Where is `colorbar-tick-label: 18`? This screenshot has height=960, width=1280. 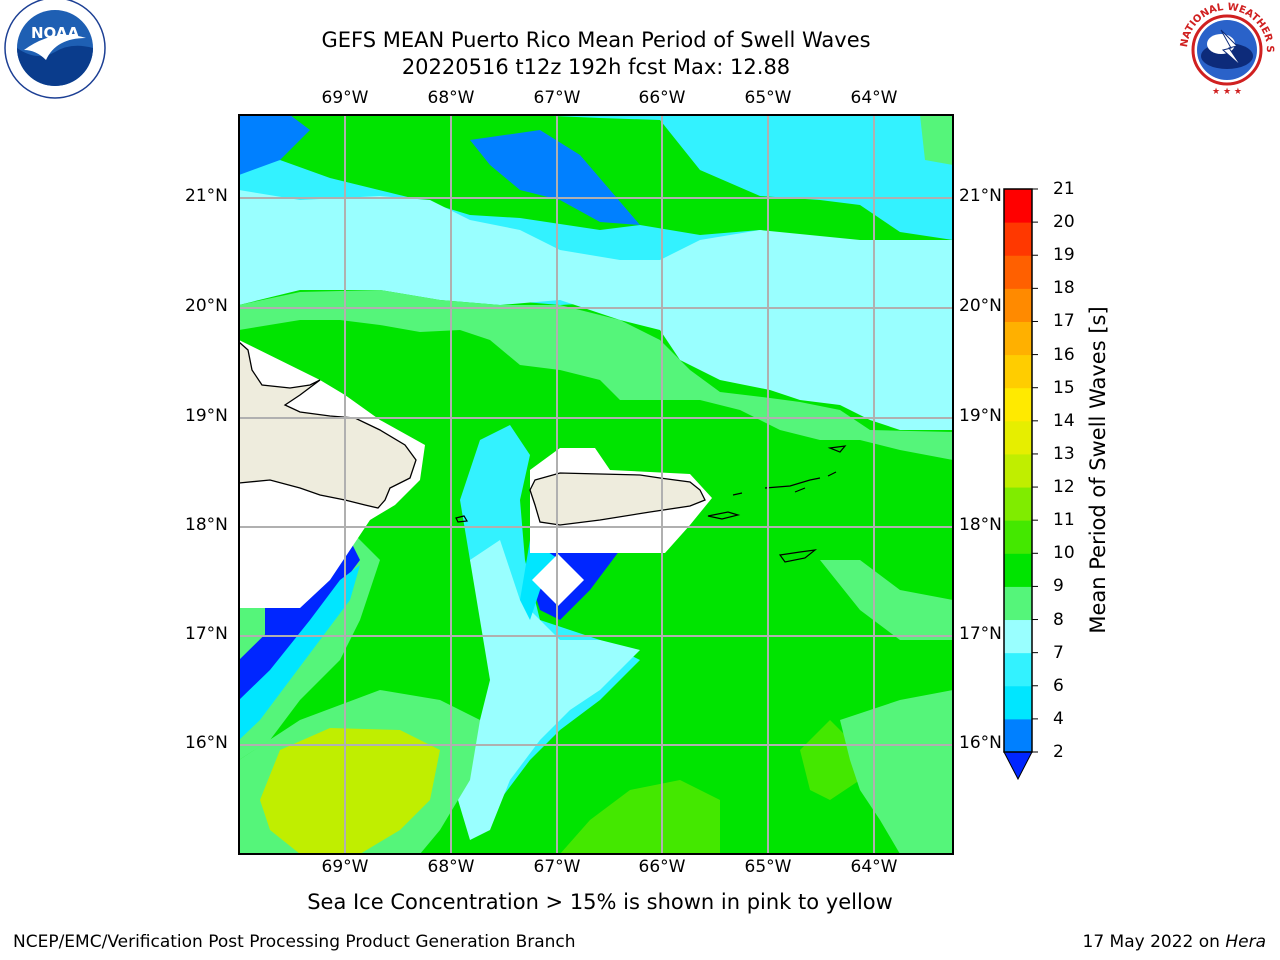 colorbar-tick-label: 18 is located at coordinates (1064, 288).